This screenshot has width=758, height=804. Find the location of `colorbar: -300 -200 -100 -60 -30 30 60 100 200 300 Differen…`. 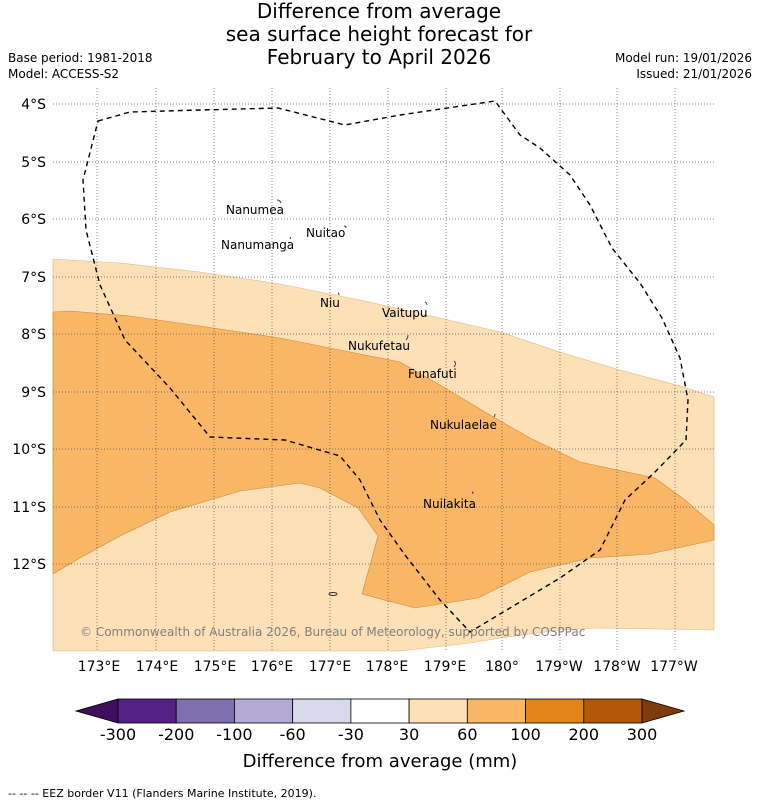

colorbar: -300 -200 -100 -60 -30 30 60 100 200 300 Differen… is located at coordinates (380, 735).